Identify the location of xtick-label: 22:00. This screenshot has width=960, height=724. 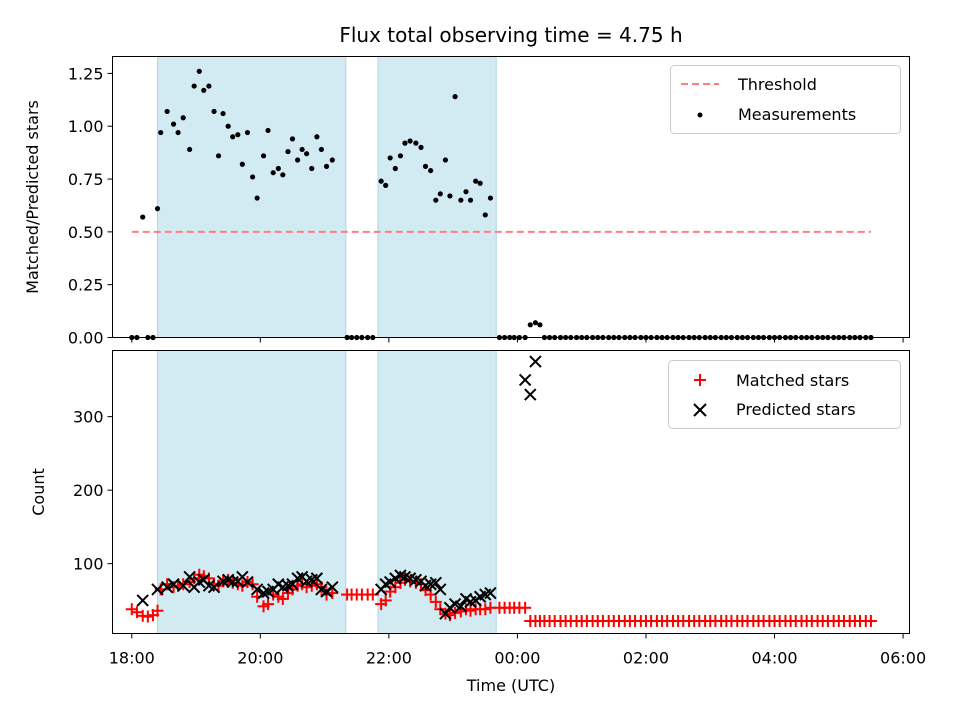
(389, 658).